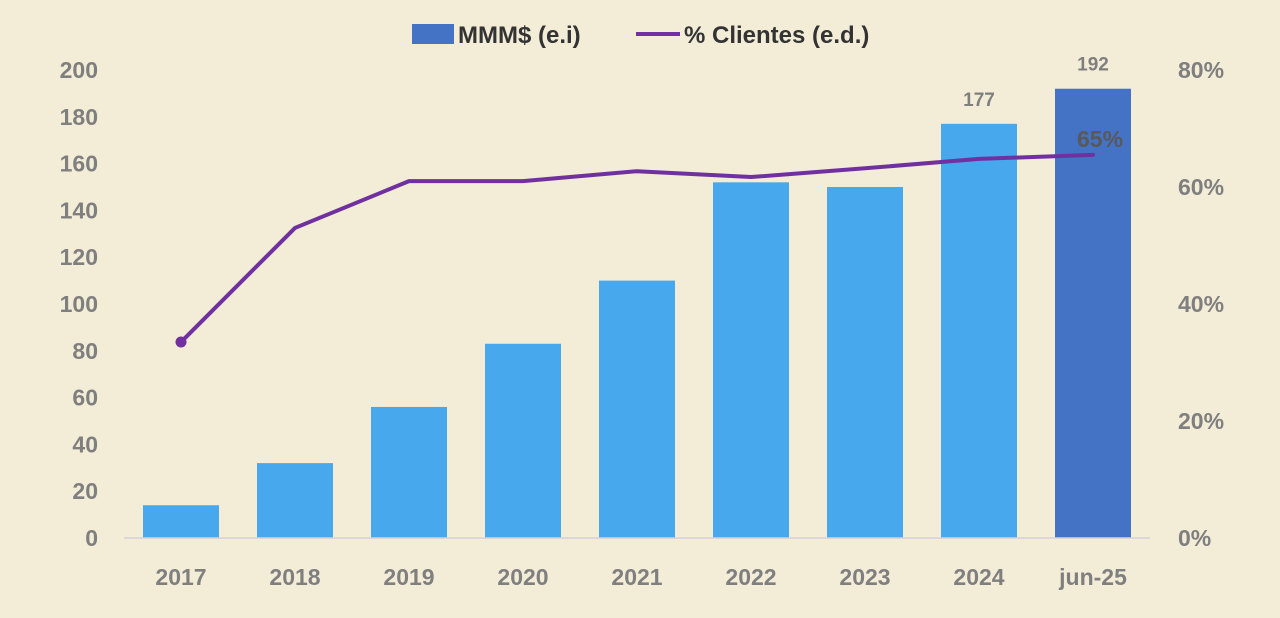 The image size is (1280, 618). Describe the element at coordinates (1194, 538) in the screenshot. I see `y-right-tick-label: 0%` at that location.